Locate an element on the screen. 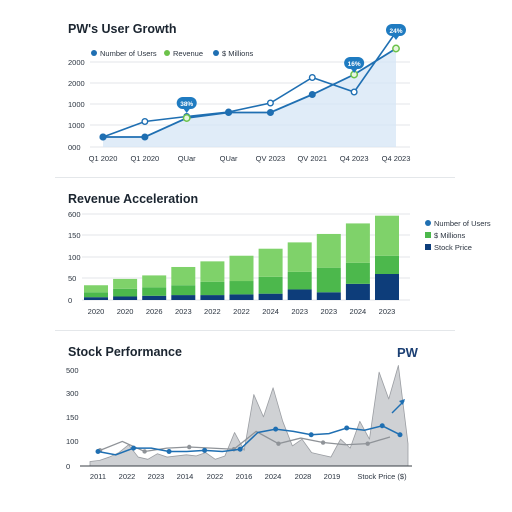 This screenshot has height=512, width=512. y-tick-label: 1000 is located at coordinates (76, 125).